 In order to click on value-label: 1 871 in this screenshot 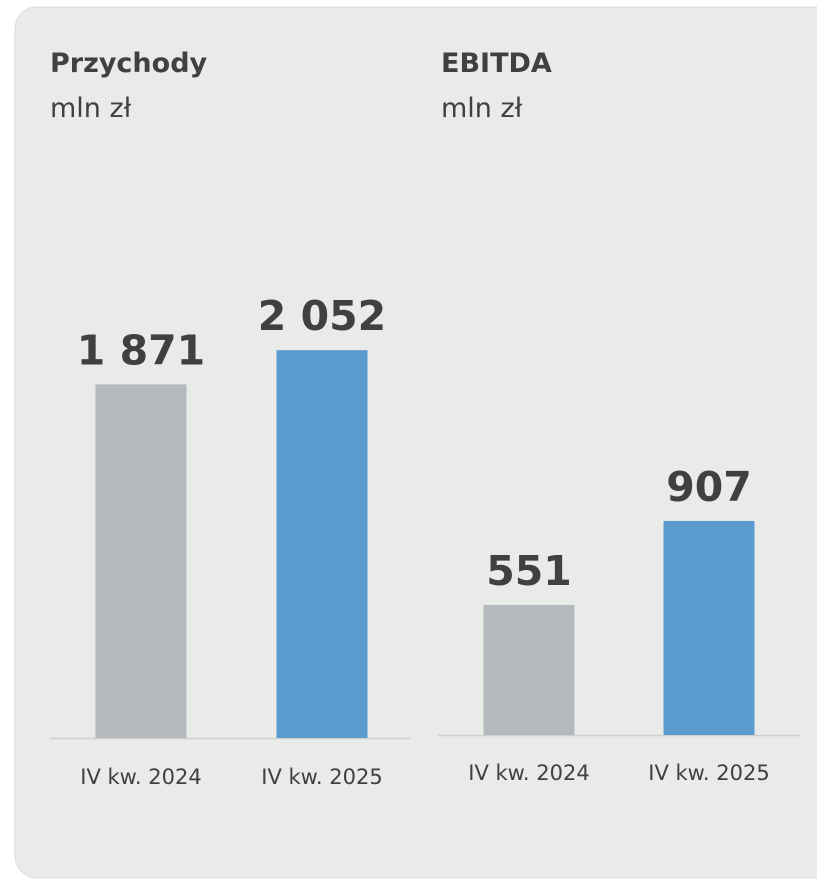, I will do `click(141, 350)`.